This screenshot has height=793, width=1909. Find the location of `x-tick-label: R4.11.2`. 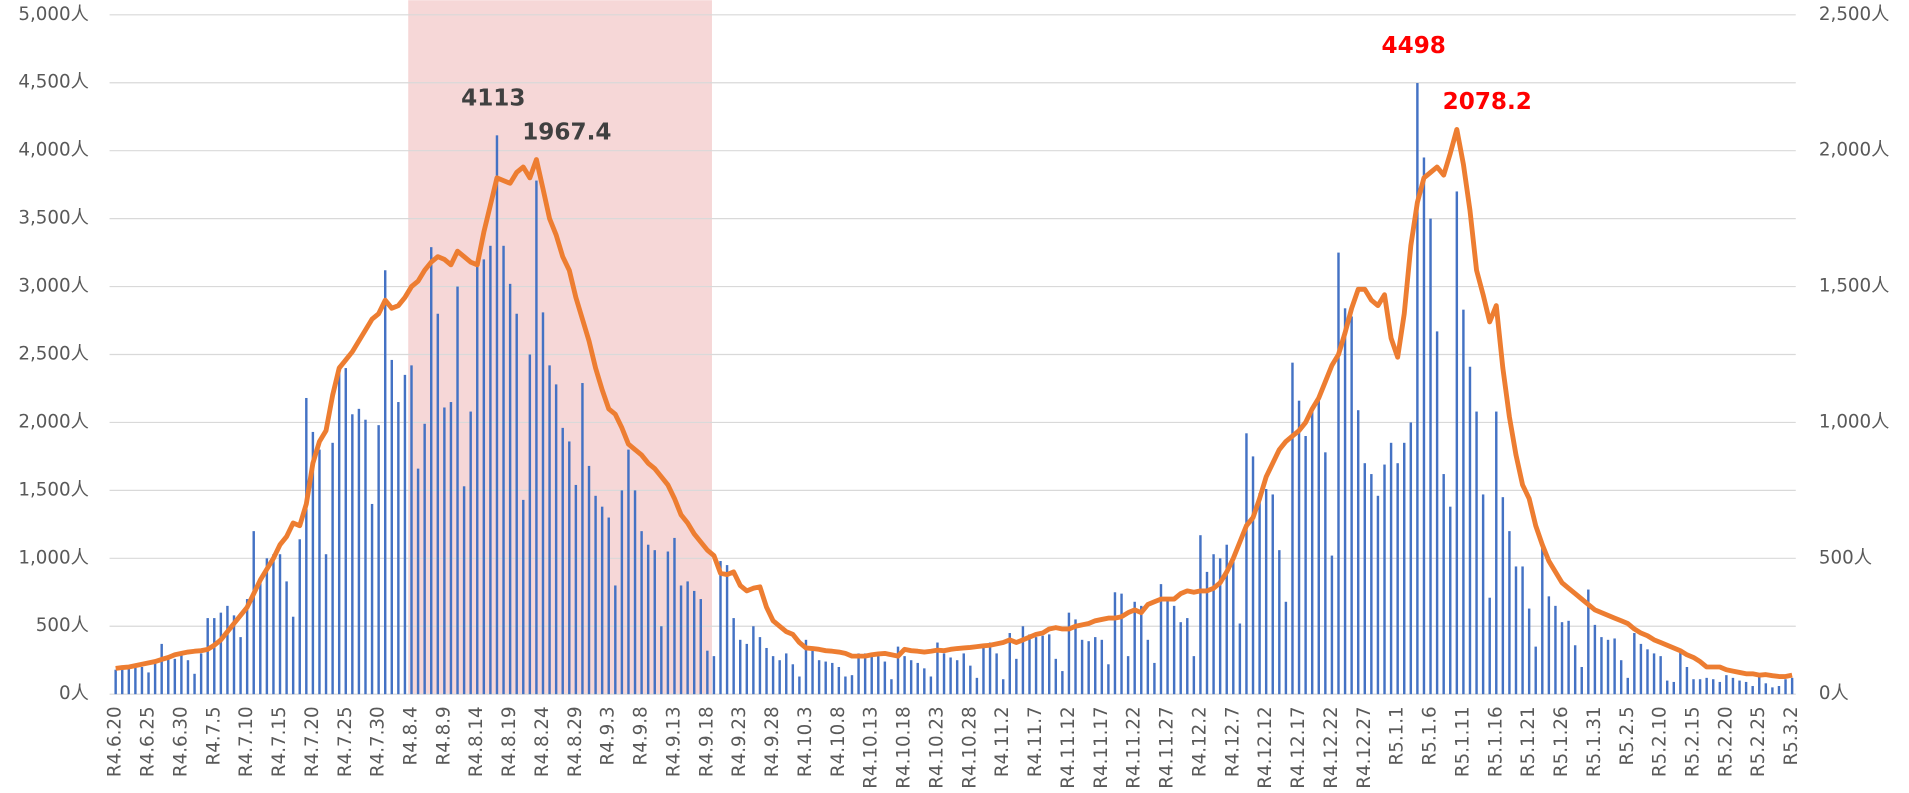

x-tick-label: R4.11.2 is located at coordinates (1002, 741).